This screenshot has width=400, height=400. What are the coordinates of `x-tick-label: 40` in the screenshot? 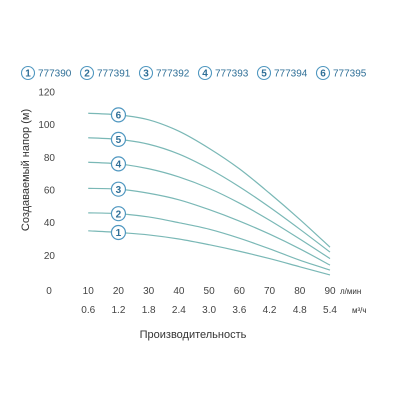 It's located at (179, 291).